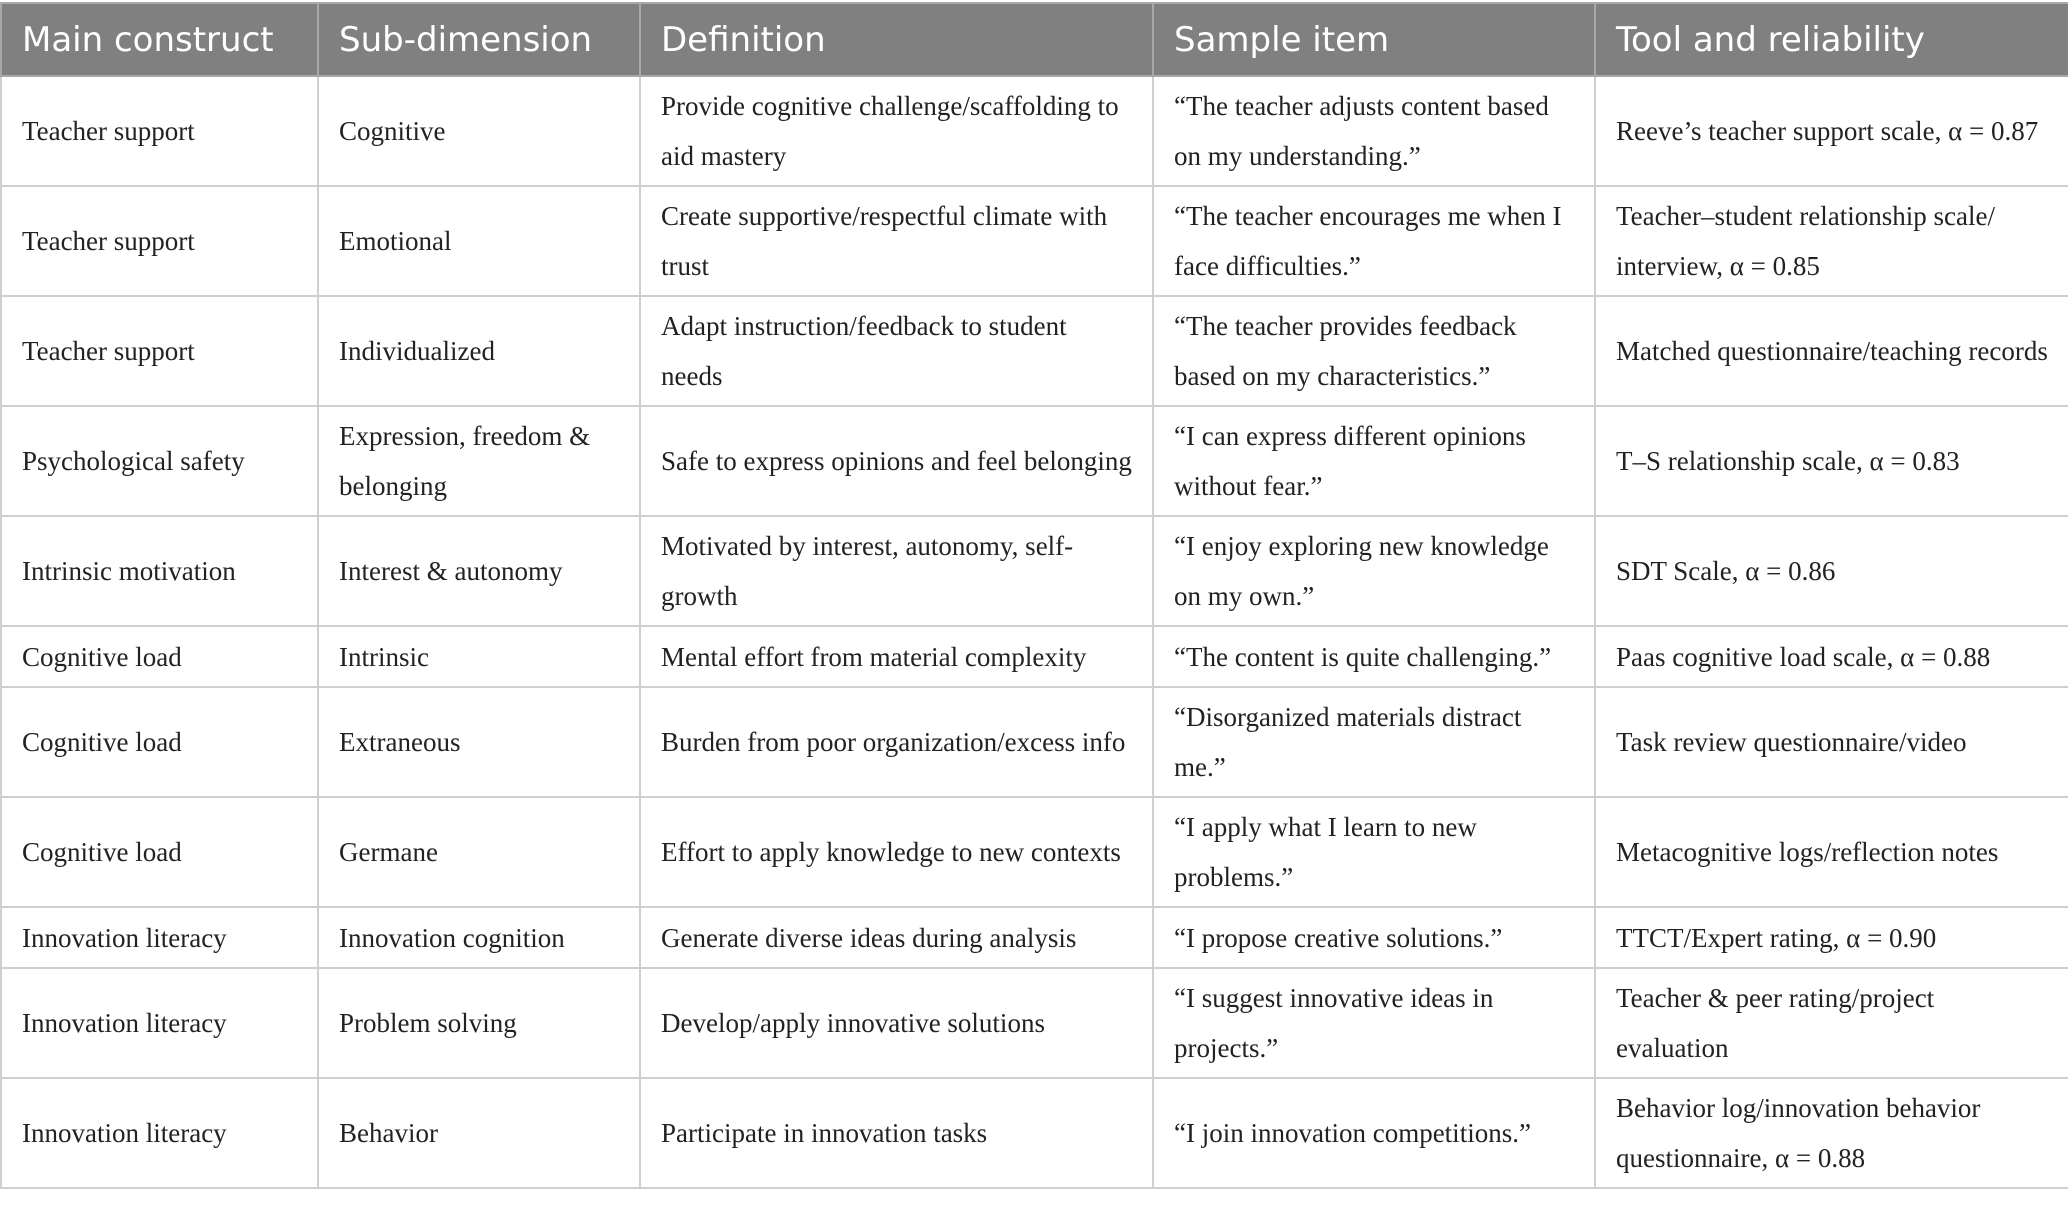 The height and width of the screenshot is (1220, 2068). I want to click on cell-main-construct: Psychological safety, so click(159, 461).